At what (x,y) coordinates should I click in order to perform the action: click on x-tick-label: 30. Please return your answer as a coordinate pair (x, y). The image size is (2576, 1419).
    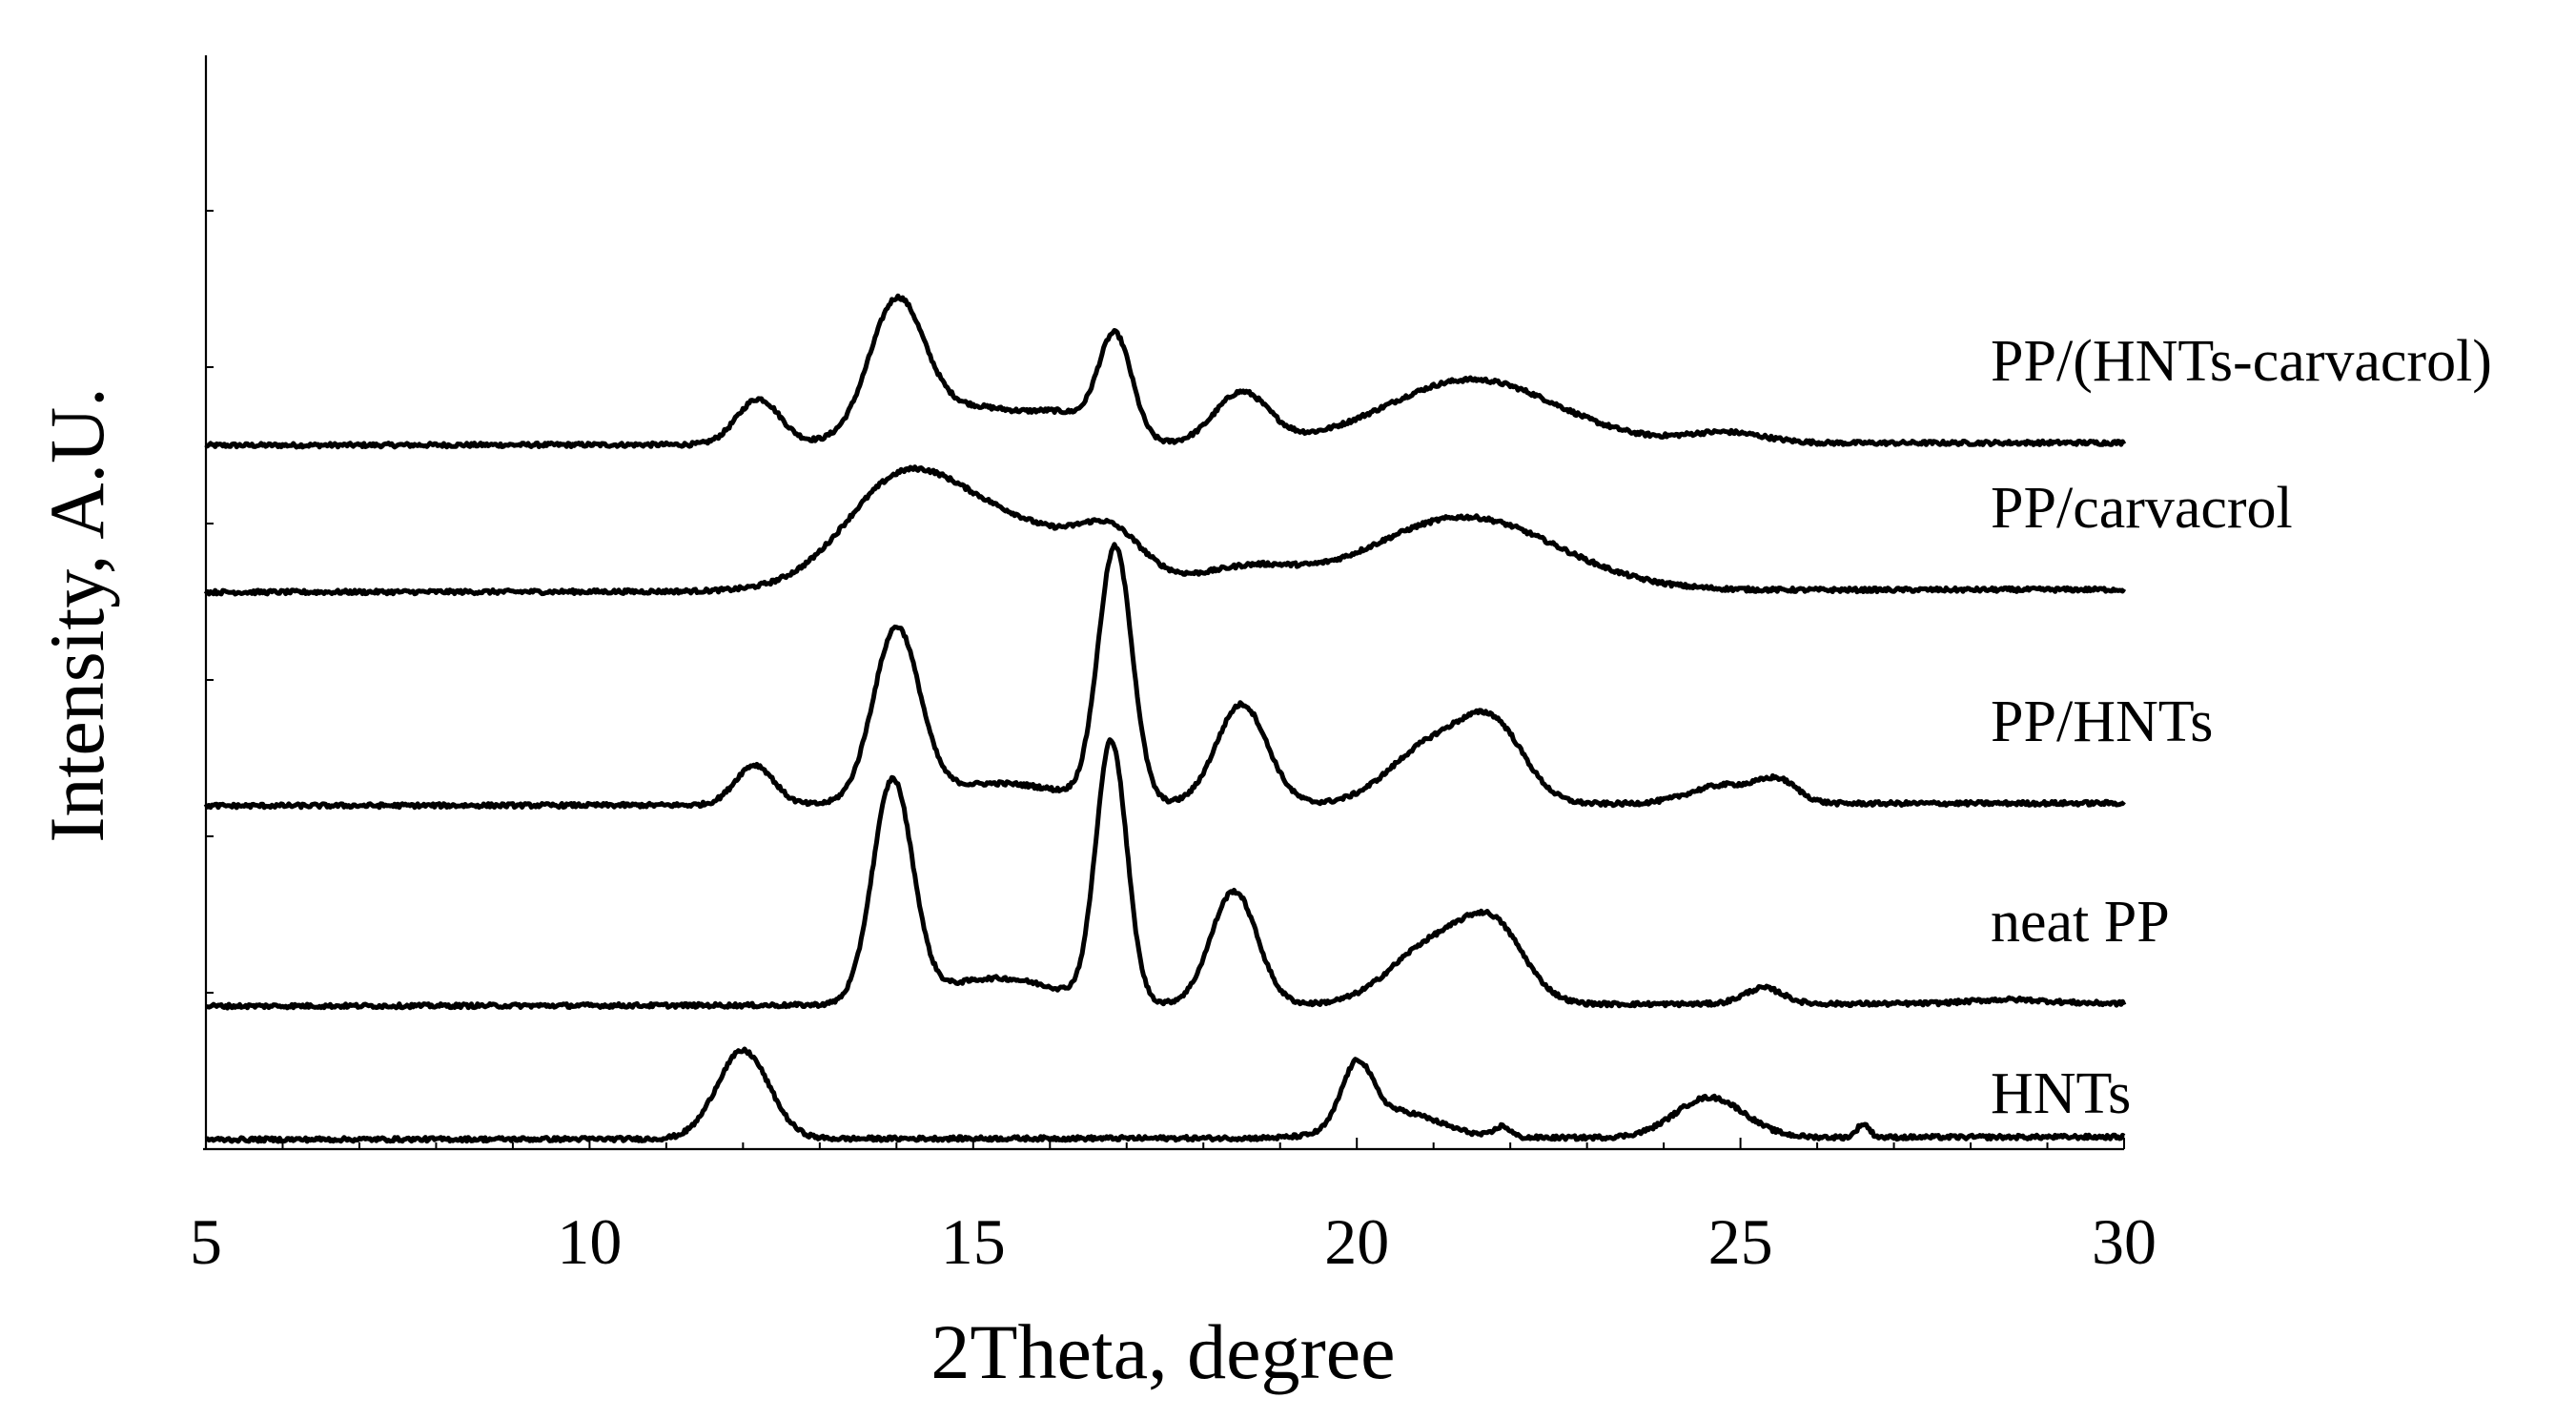
    Looking at the image, I should click on (2124, 1241).